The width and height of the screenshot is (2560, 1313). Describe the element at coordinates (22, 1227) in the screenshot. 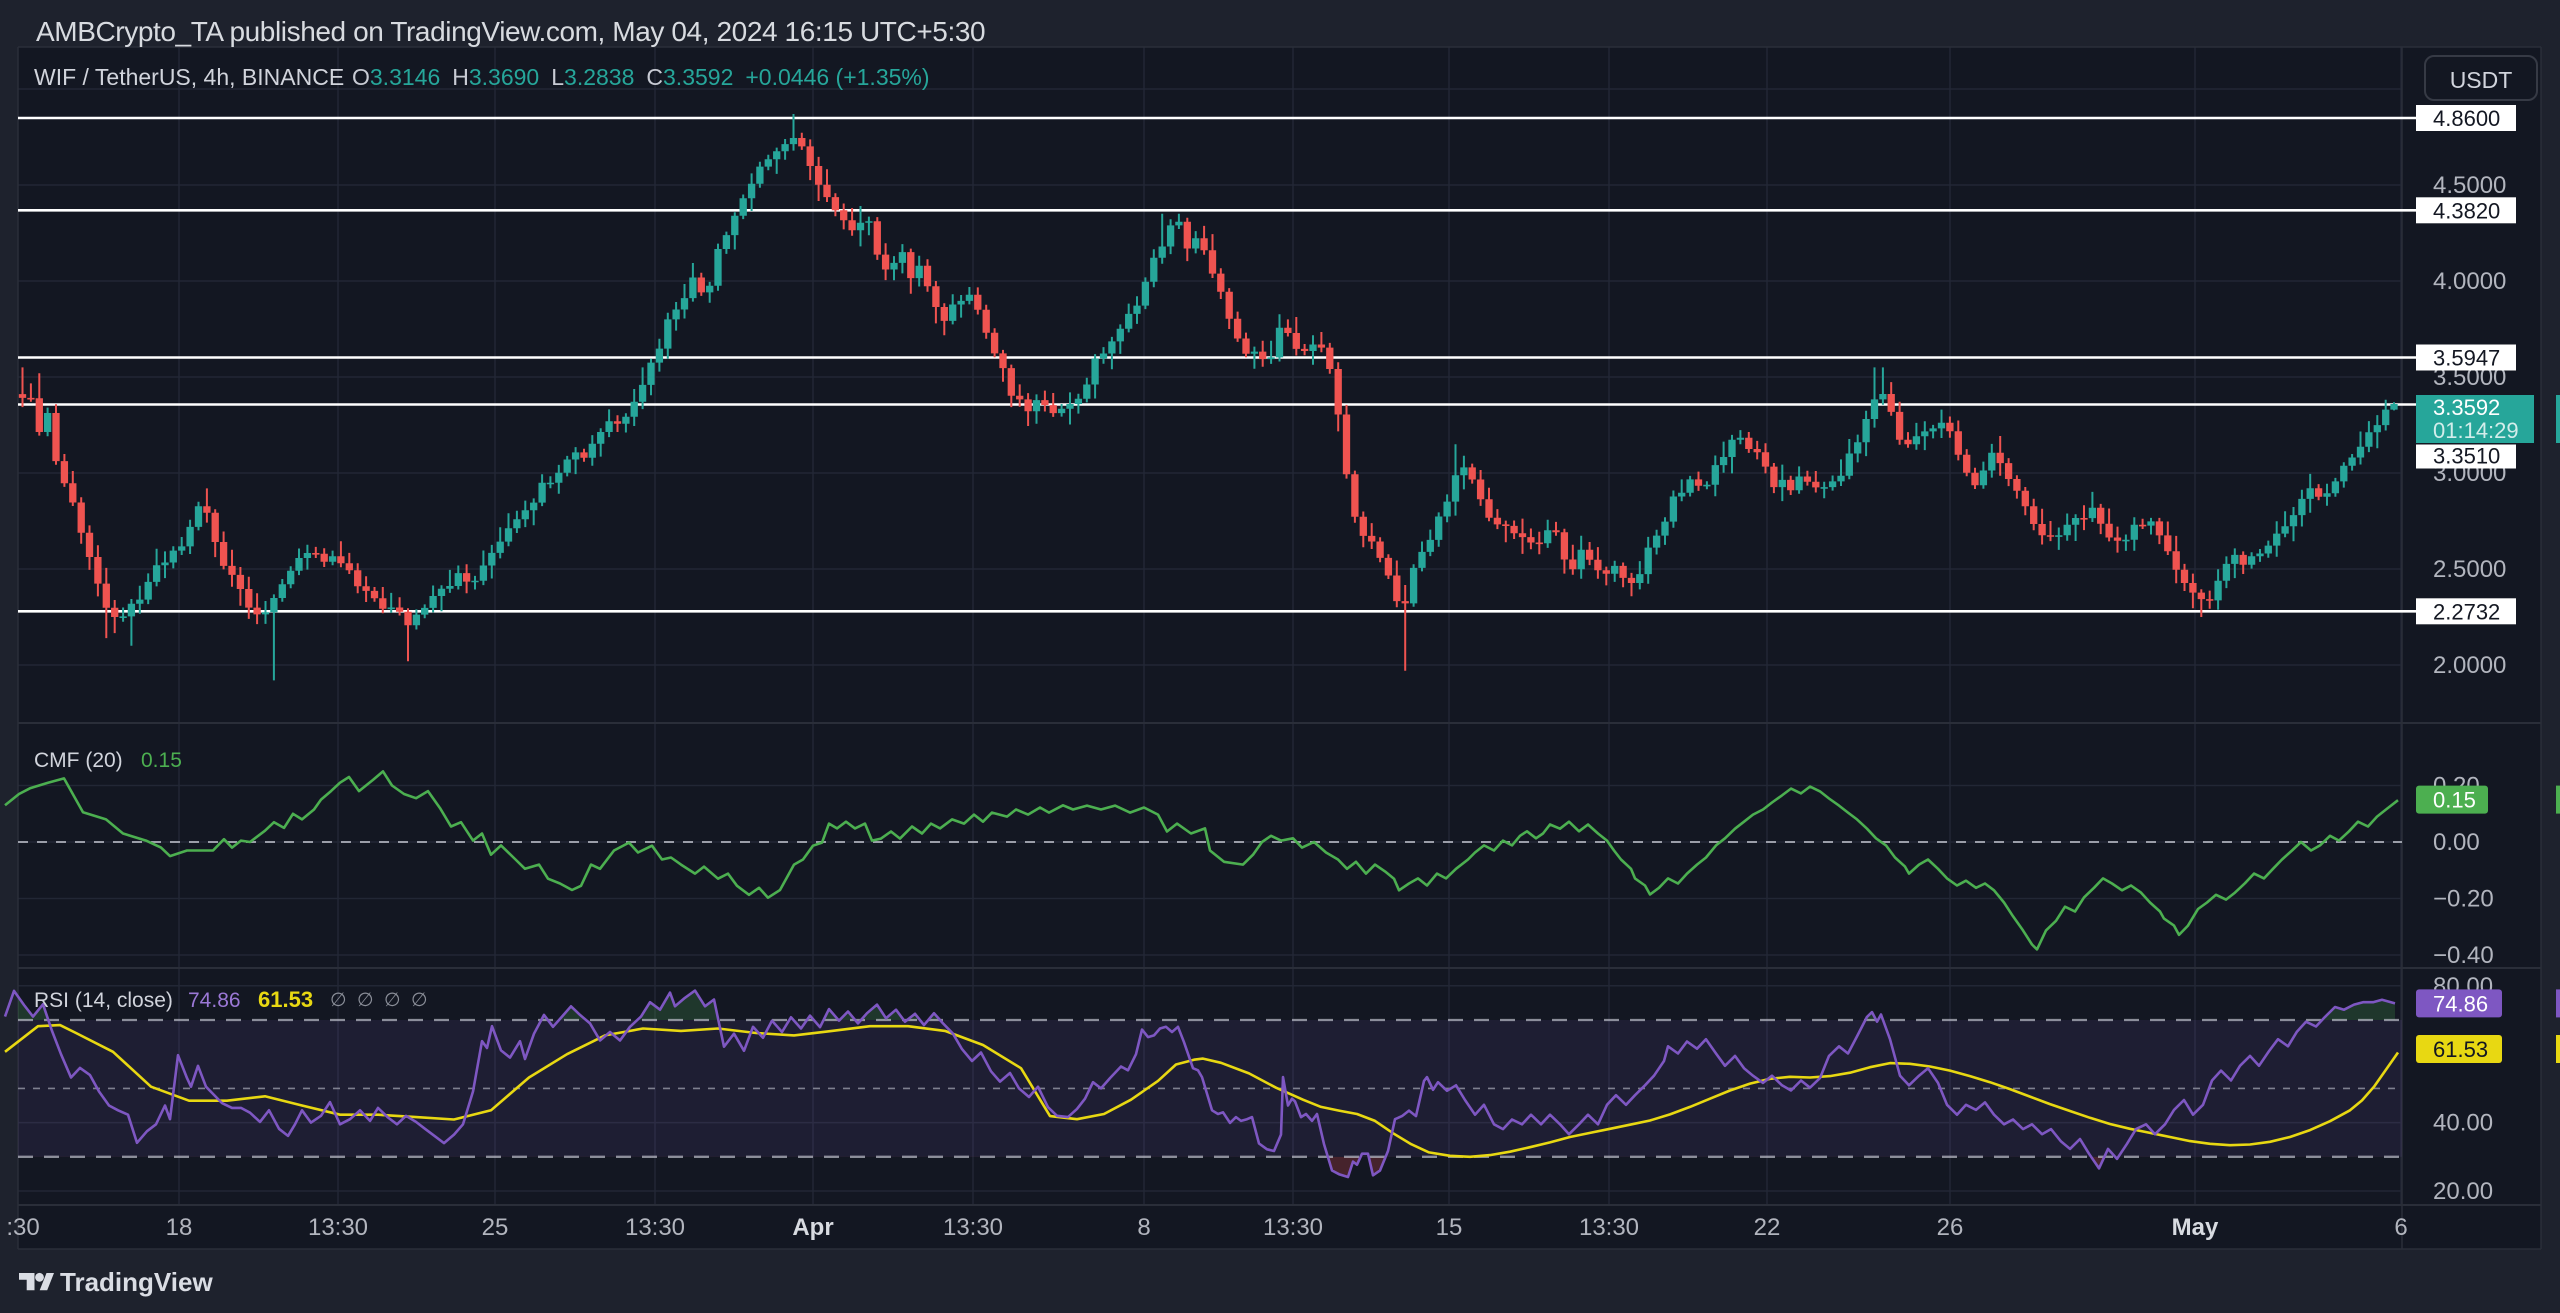

I see `svg-text: :30` at that location.